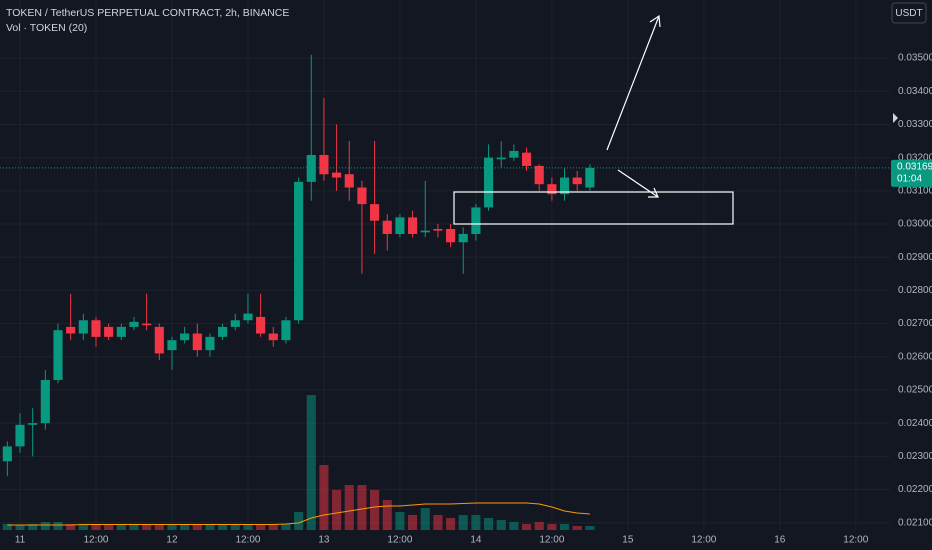 Image resolution: width=932 pixels, height=550 pixels. Describe the element at coordinates (324, 540) in the screenshot. I see `x-tick-label: 13` at that location.